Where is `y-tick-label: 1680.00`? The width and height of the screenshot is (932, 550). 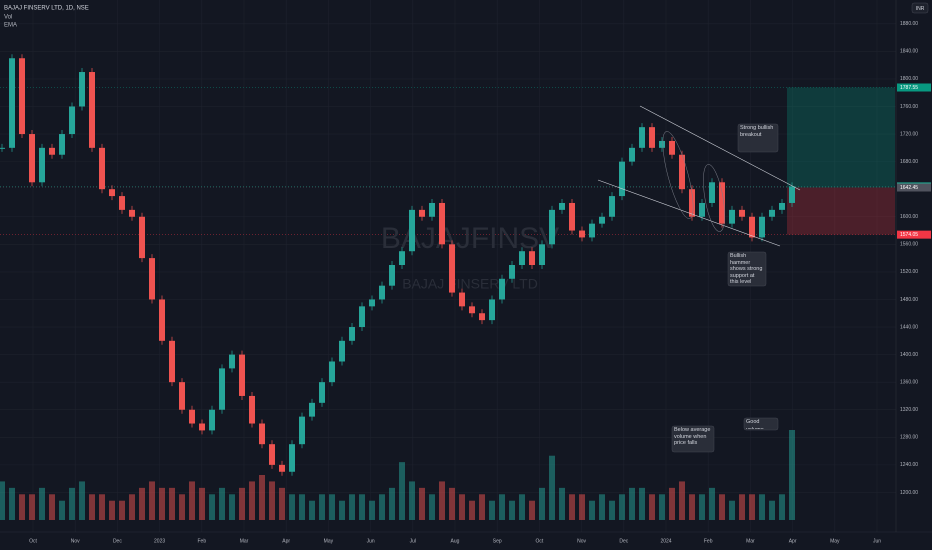 y-tick-label: 1680.00 is located at coordinates (909, 162).